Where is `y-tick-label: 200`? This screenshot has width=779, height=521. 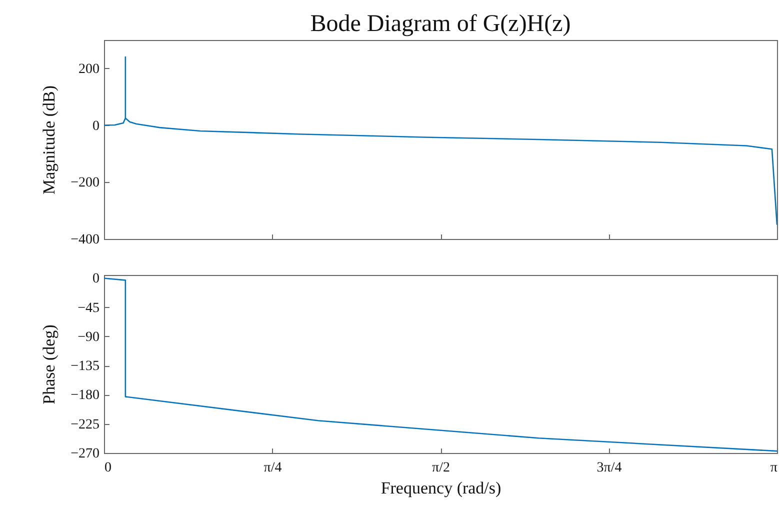
y-tick-label: 200 is located at coordinates (89, 69).